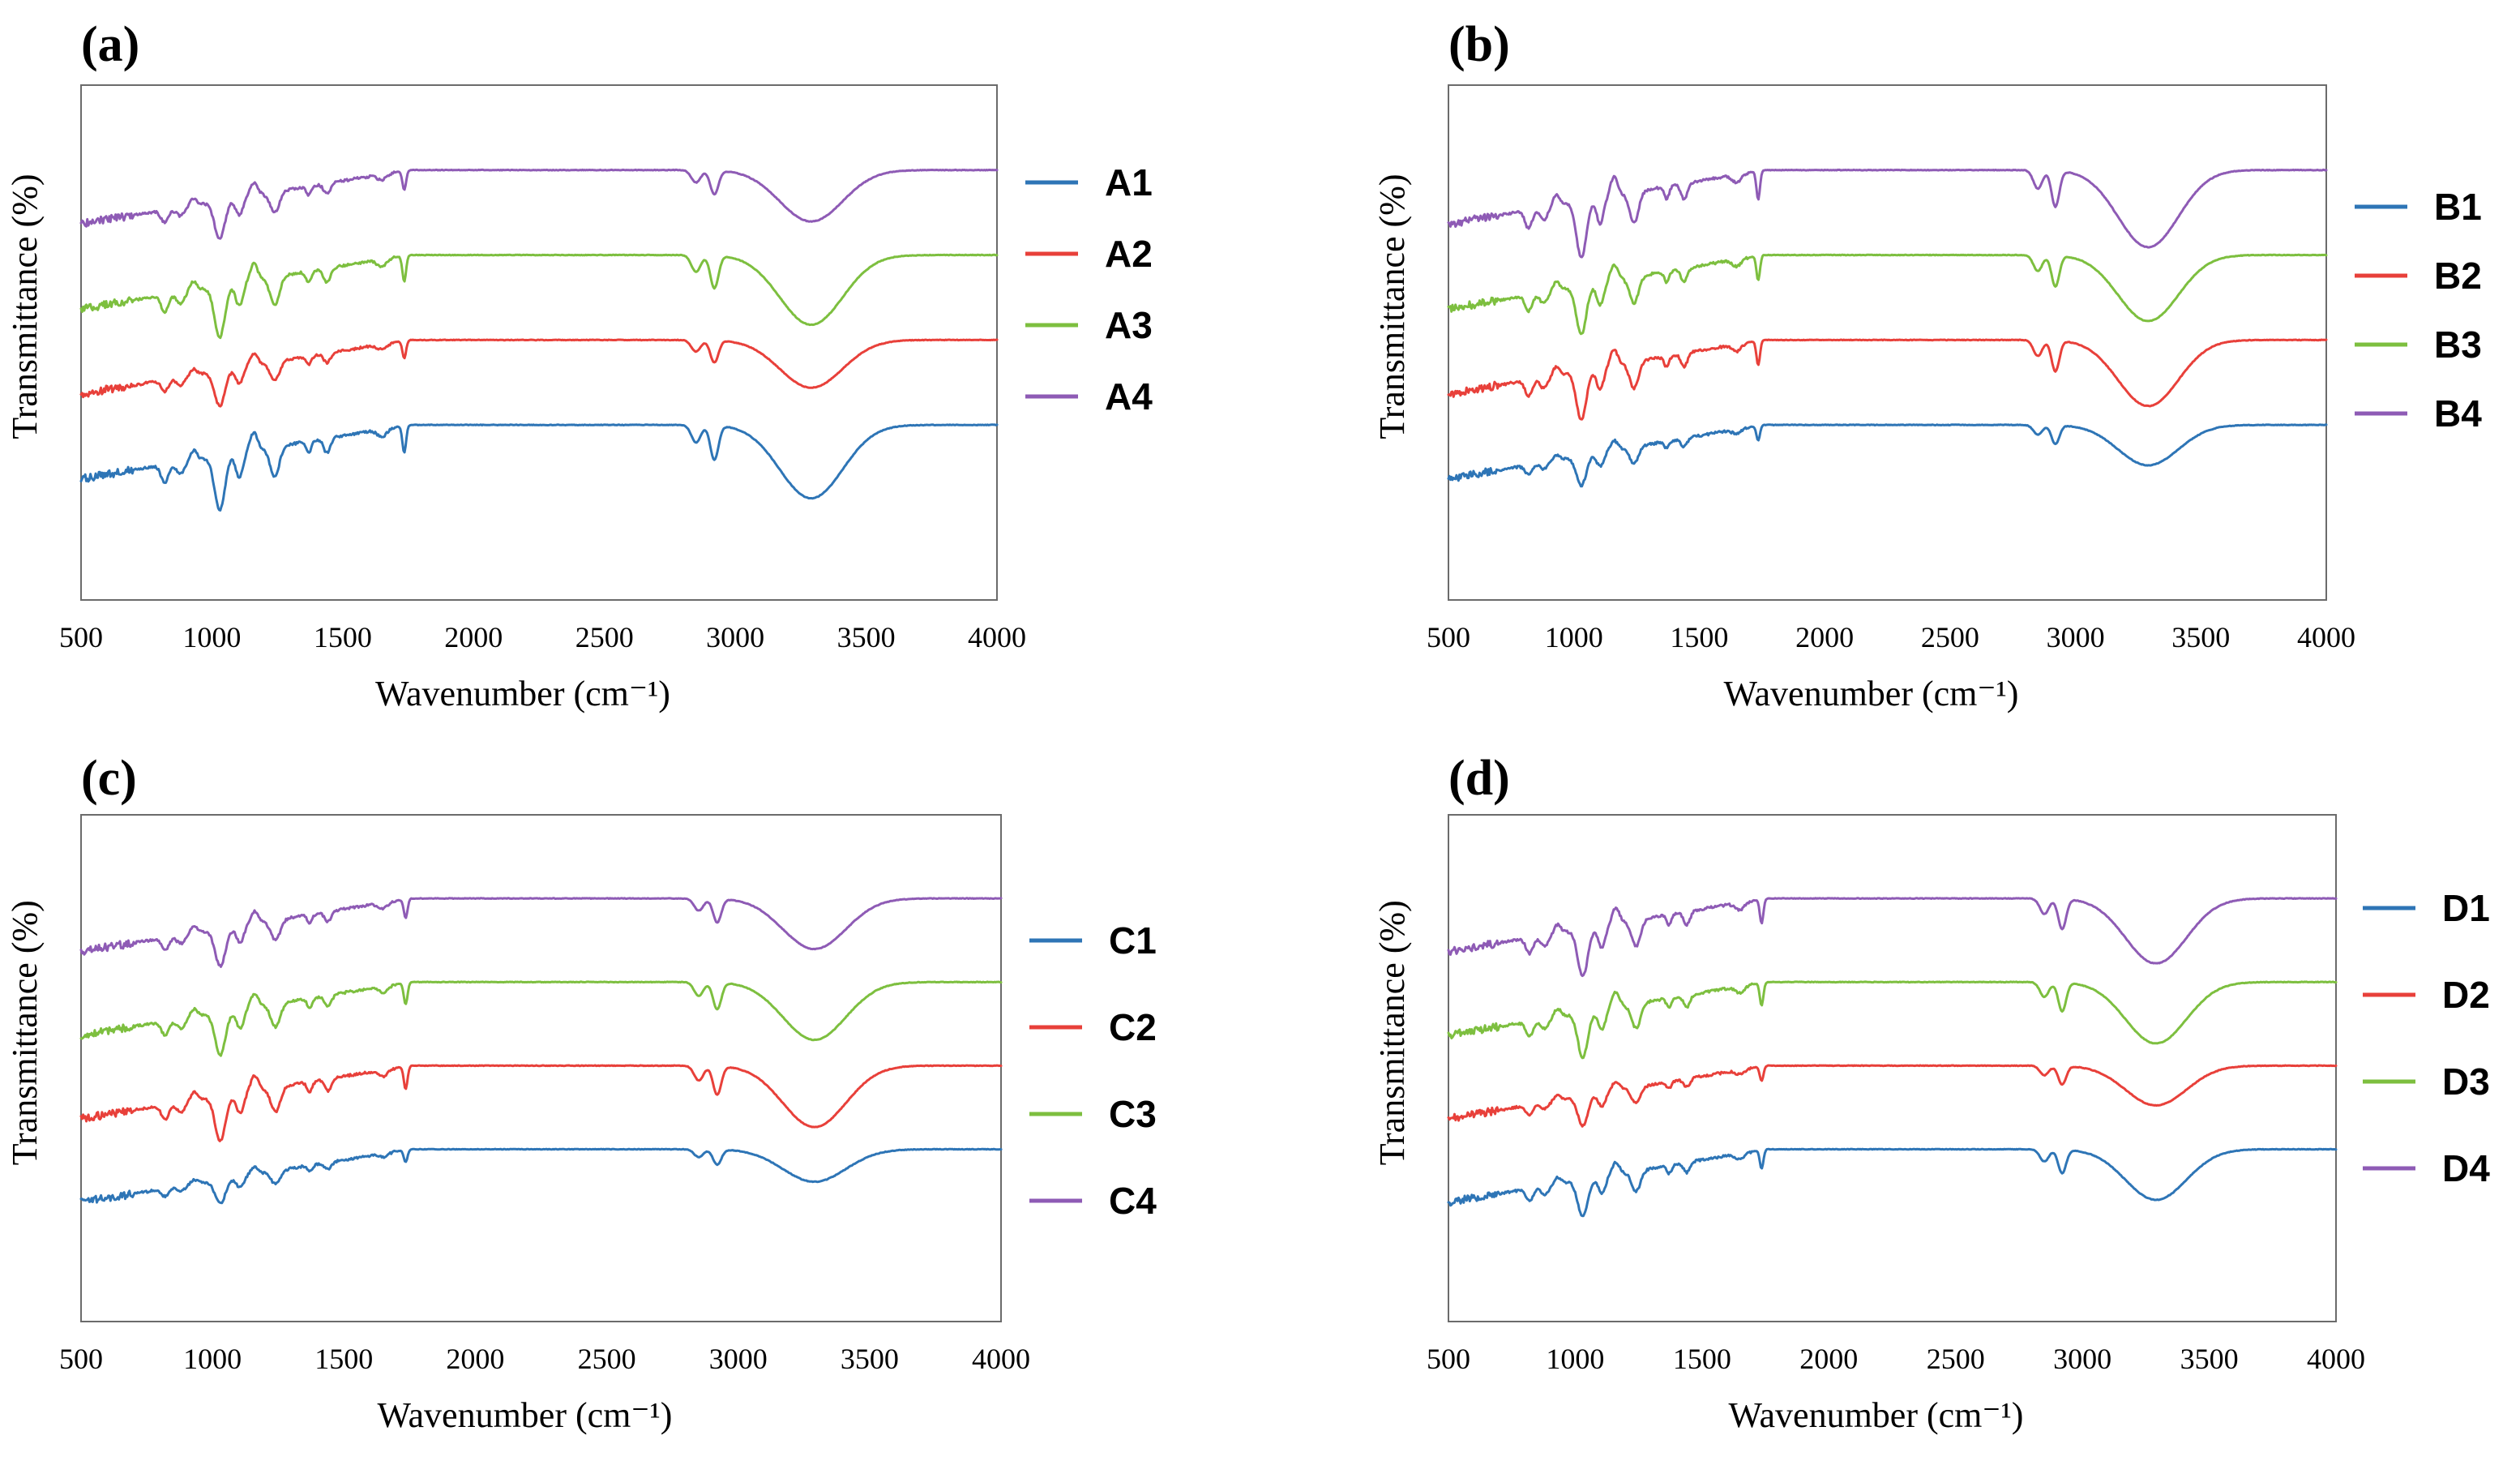 The height and width of the screenshot is (1461, 2520). Describe the element at coordinates (1129, 183) in the screenshot. I see `legend-label-A1: A1` at that location.